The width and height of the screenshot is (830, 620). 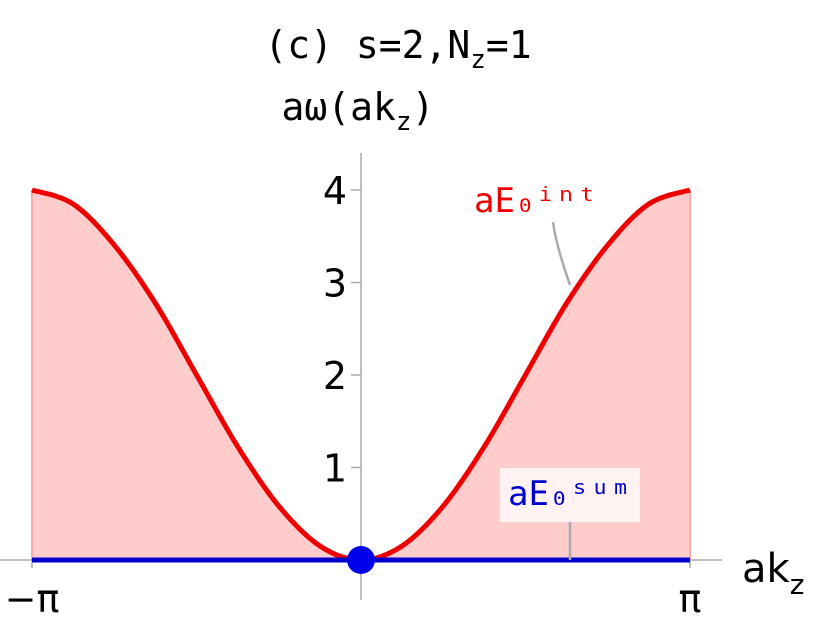 I want to click on label-box, so click(x=570, y=495).